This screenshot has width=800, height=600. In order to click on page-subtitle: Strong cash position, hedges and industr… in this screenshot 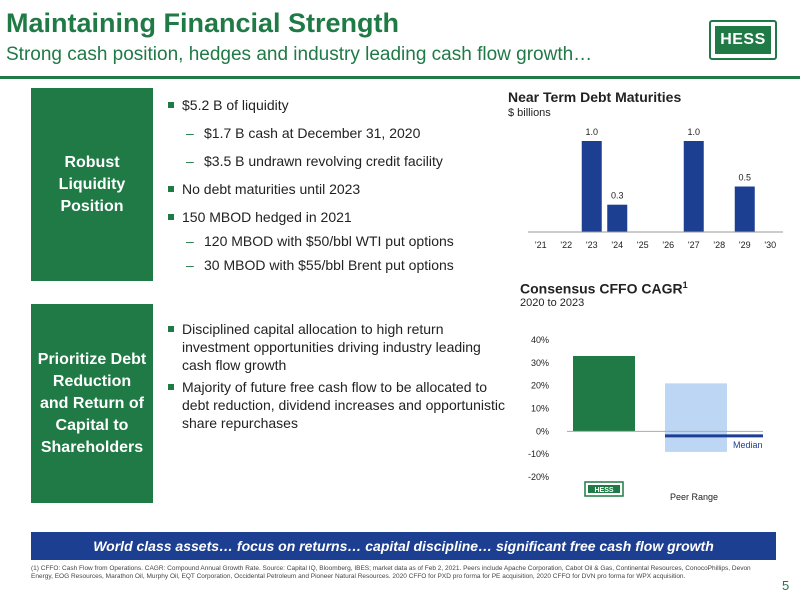, I will do `click(299, 54)`.